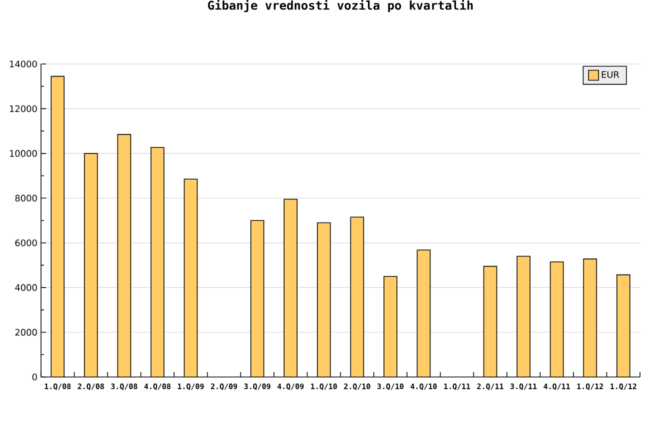 This screenshot has width=660, height=440. I want to click on legend-label: EUR, so click(611, 74).